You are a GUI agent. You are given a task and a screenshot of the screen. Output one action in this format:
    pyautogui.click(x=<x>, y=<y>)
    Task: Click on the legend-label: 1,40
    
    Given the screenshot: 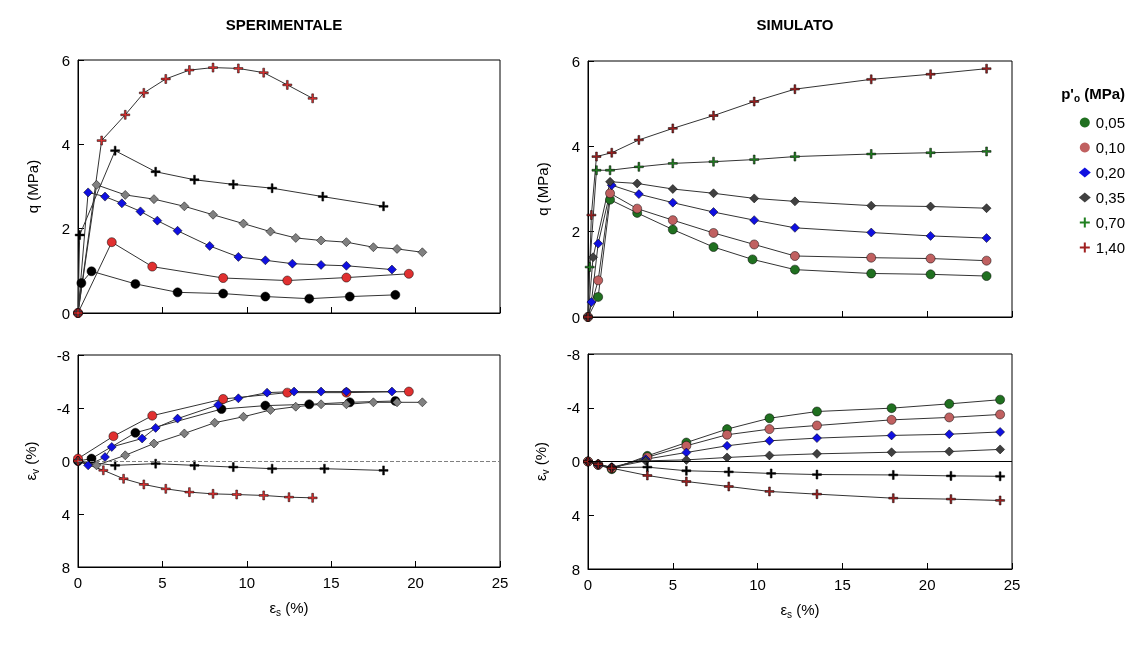 What is the action you would take?
    pyautogui.click(x=1110, y=247)
    